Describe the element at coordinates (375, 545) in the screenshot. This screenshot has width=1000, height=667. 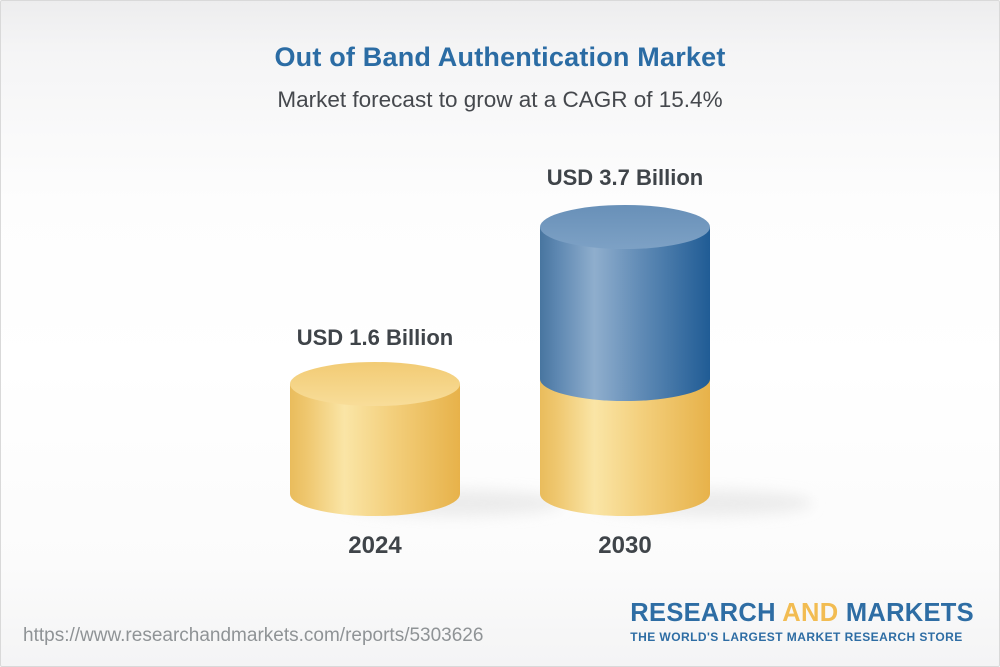
I see `category-label-2024: 2024` at that location.